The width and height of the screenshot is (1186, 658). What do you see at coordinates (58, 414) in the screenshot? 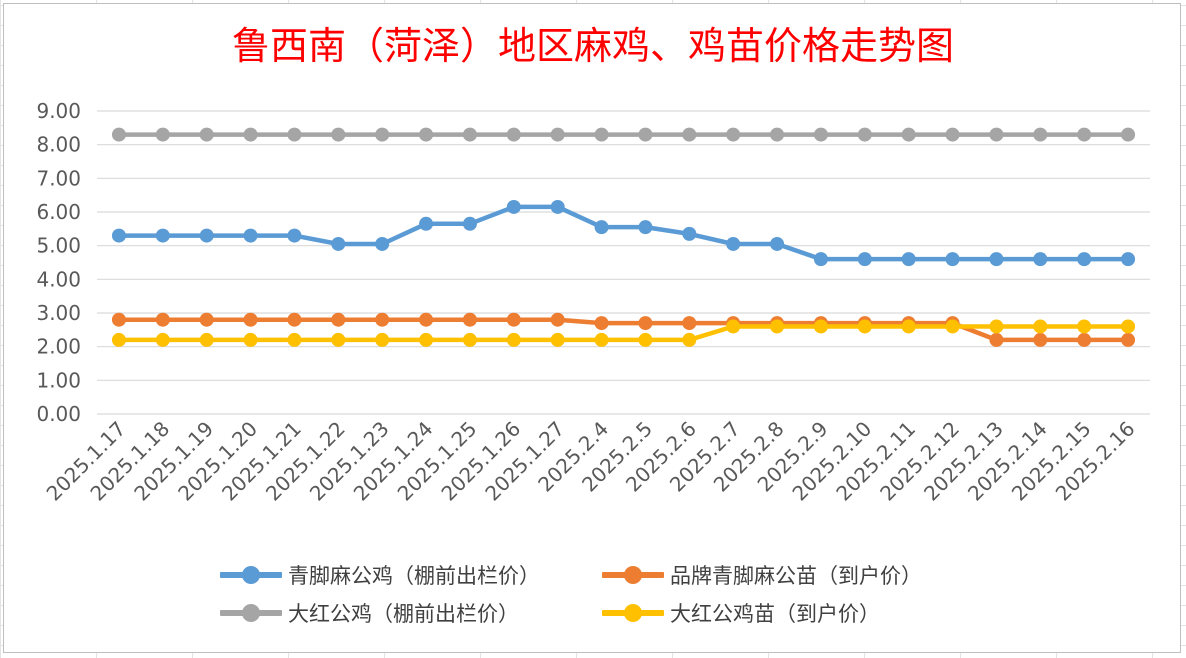
I see `y-tick-label: 0.00` at bounding box center [58, 414].